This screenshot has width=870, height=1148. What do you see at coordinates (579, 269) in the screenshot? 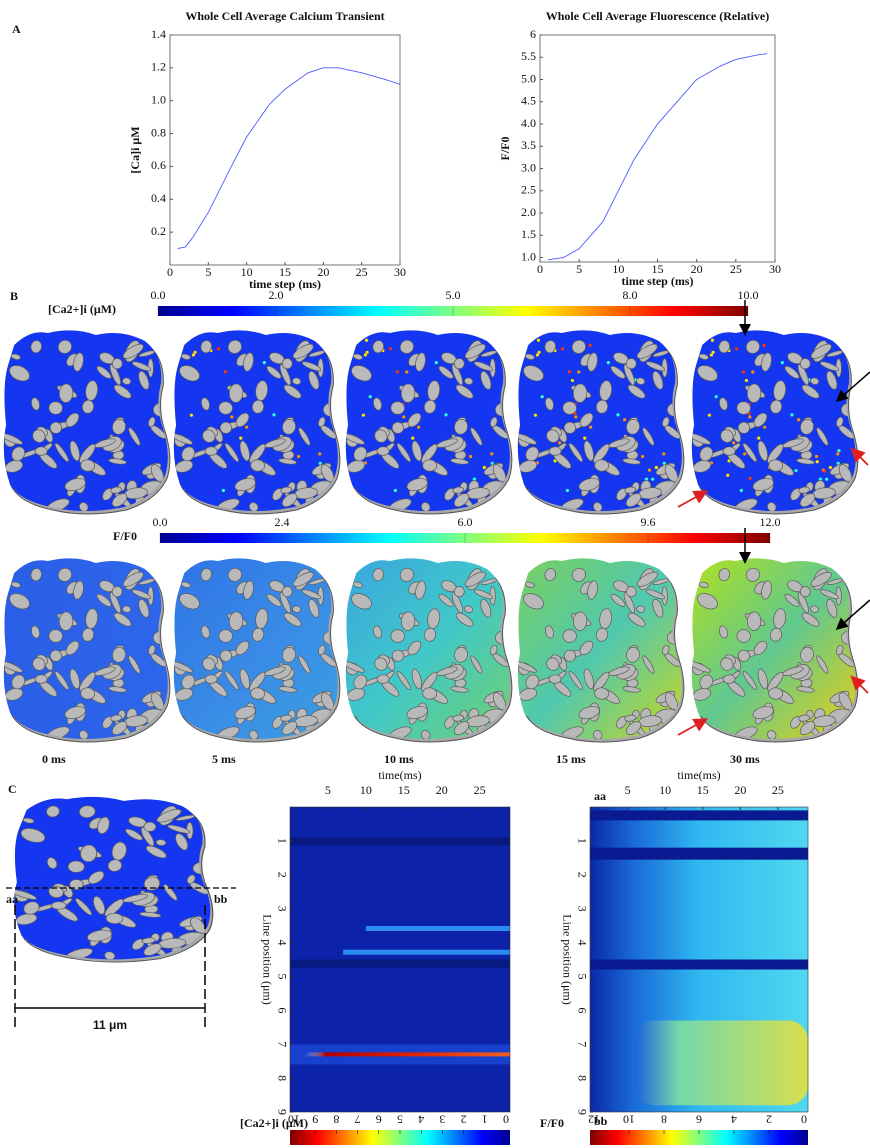
I see `x-tick-label: 5` at bounding box center [579, 269].